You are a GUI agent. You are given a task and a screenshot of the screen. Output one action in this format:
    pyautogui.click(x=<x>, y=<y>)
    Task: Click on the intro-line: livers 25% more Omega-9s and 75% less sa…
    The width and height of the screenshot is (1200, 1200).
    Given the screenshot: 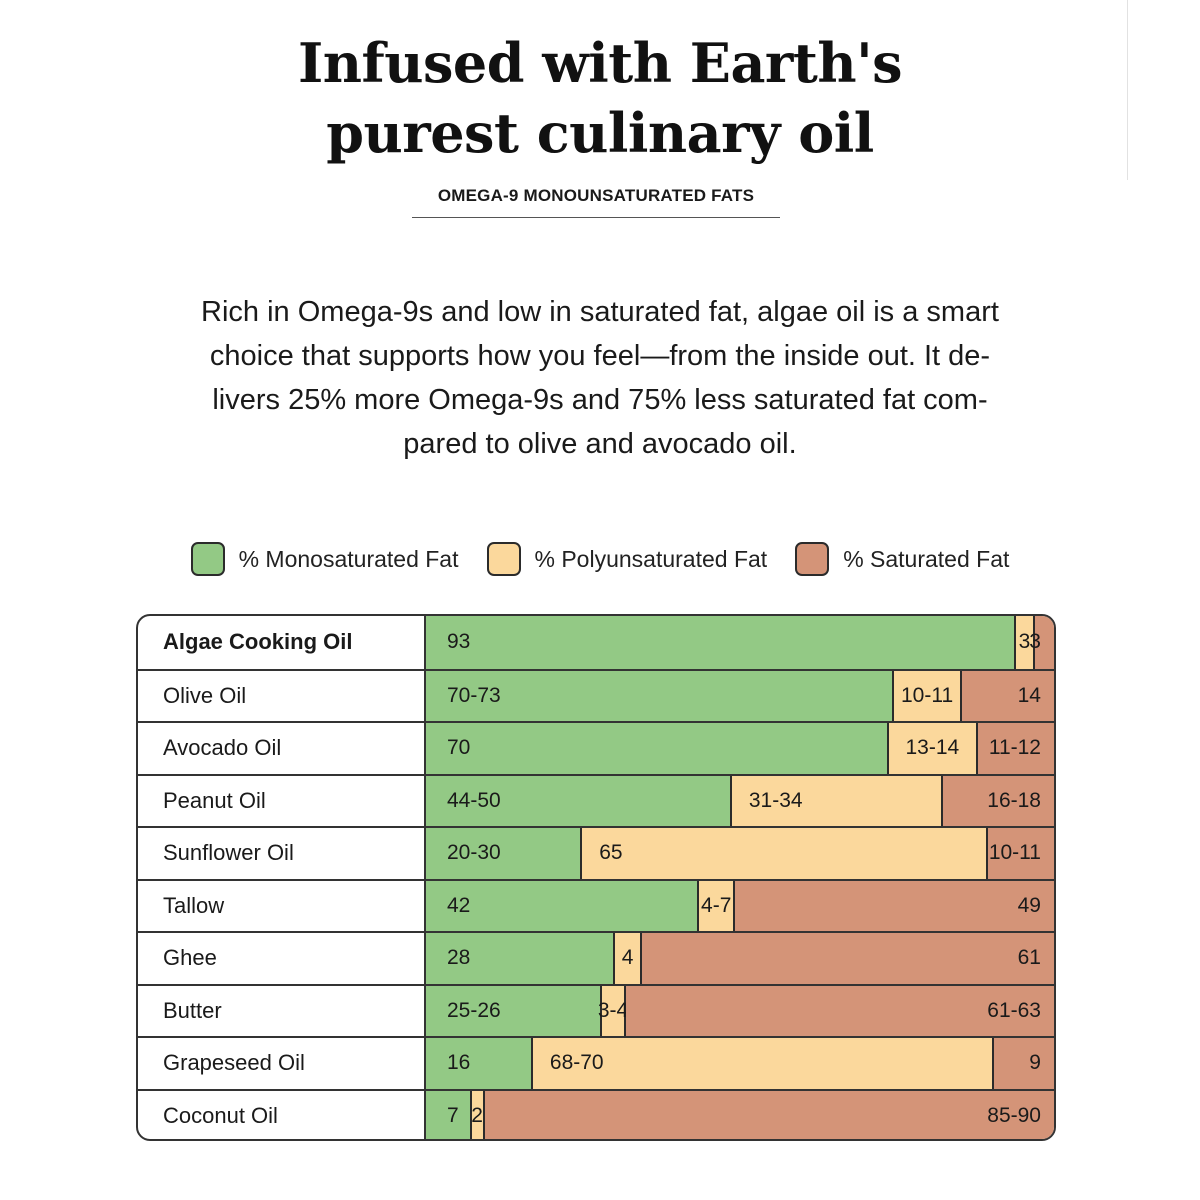 What is the action you would take?
    pyautogui.click(x=600, y=400)
    